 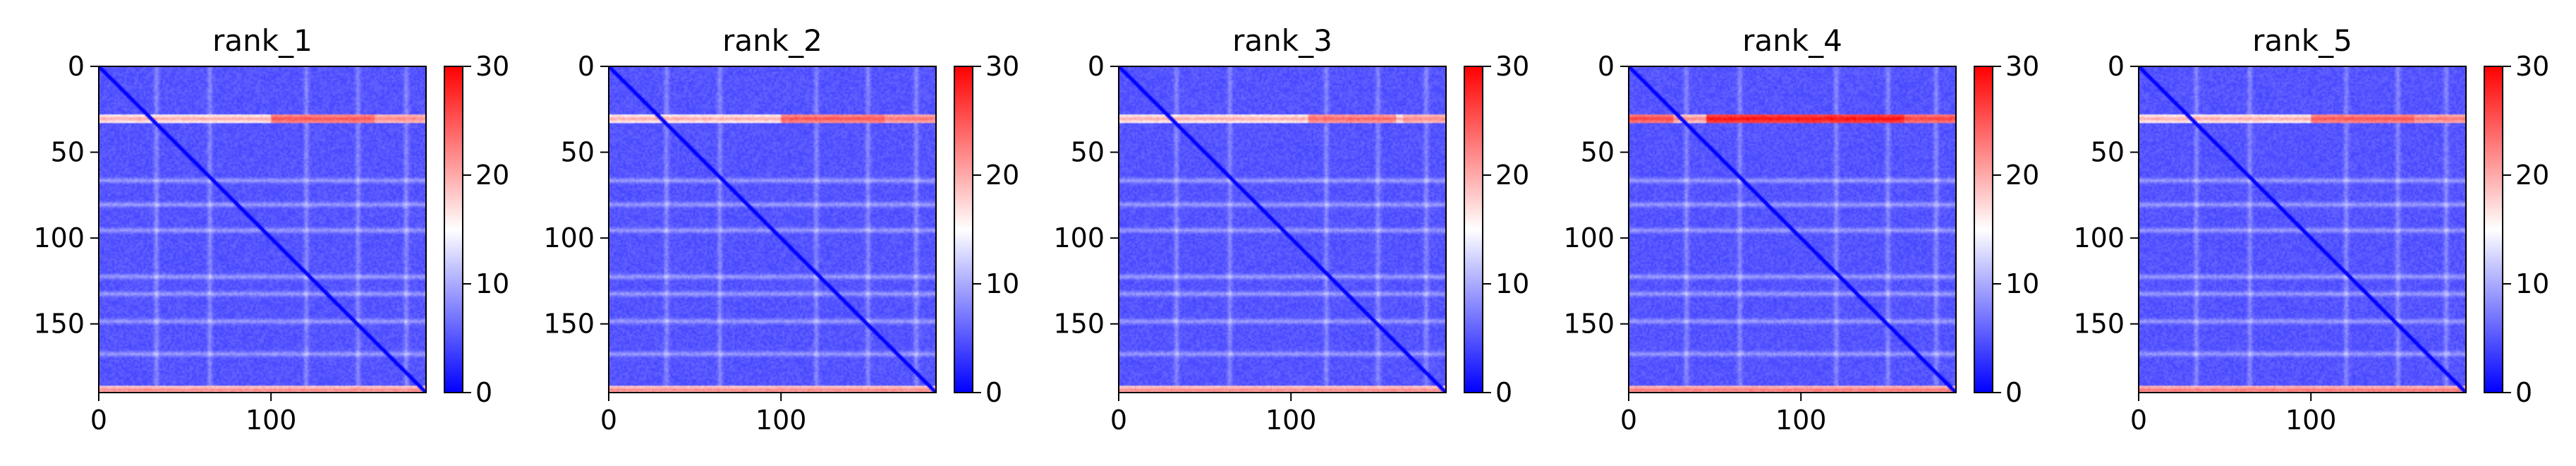 I want to click on panel-title: rank_5, so click(x=2302, y=40).